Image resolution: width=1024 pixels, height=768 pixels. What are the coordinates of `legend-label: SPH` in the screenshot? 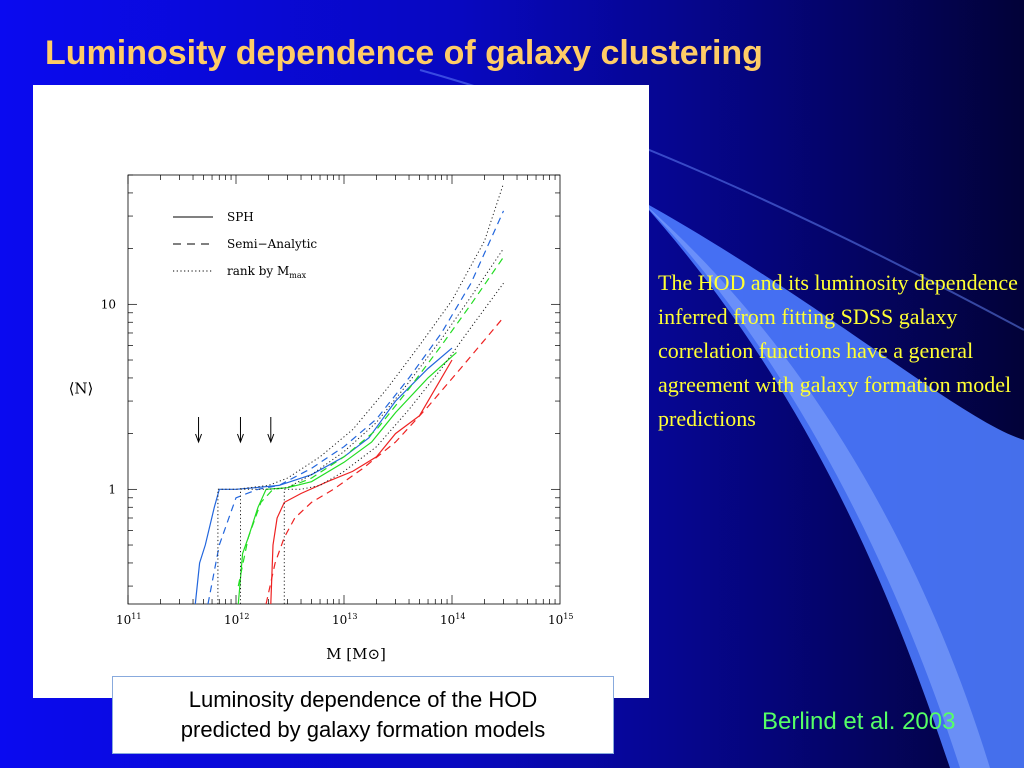 It's located at (240, 217).